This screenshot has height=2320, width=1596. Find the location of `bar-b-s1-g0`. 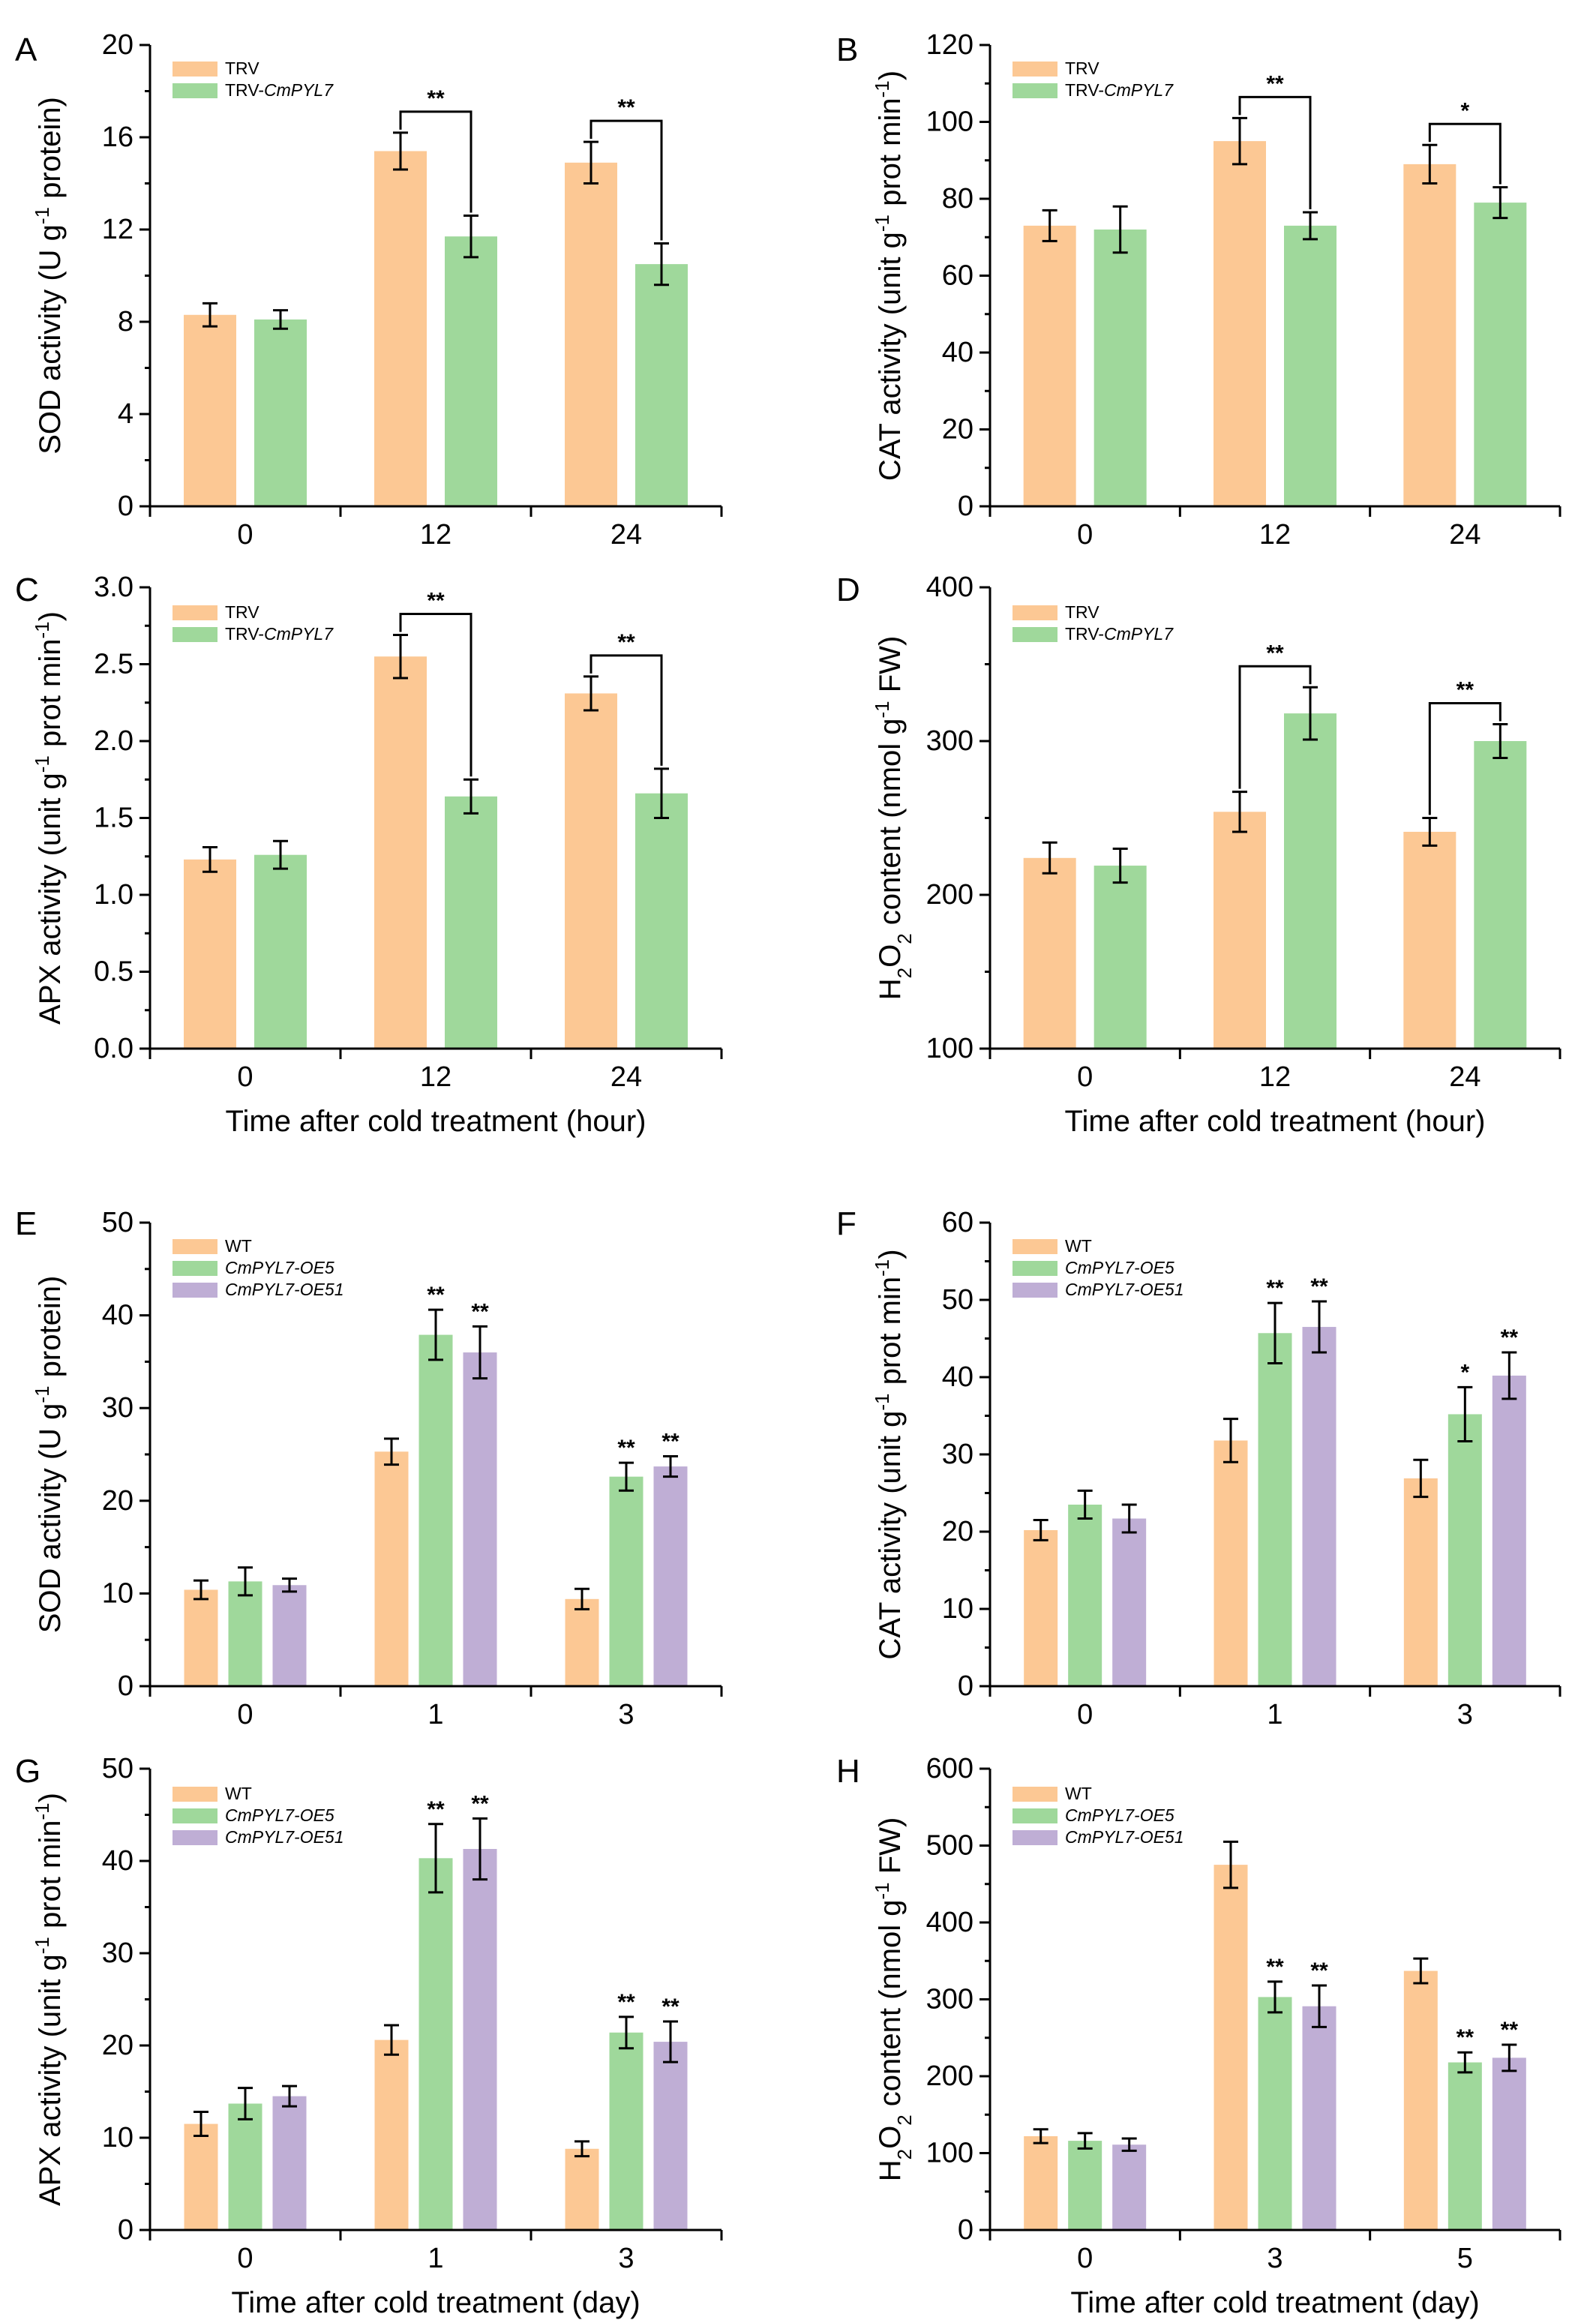

bar-b-s1-g0 is located at coordinates (1120, 368).